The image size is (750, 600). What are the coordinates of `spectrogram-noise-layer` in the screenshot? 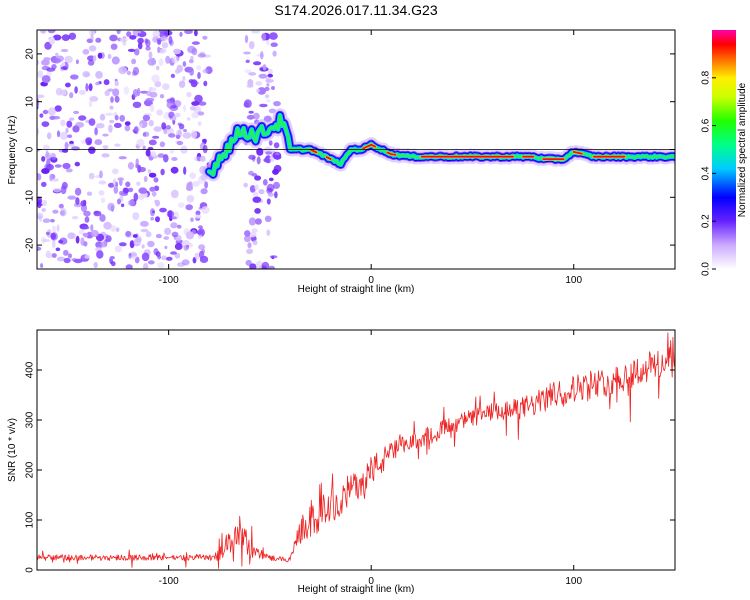 It's located at (159, 149).